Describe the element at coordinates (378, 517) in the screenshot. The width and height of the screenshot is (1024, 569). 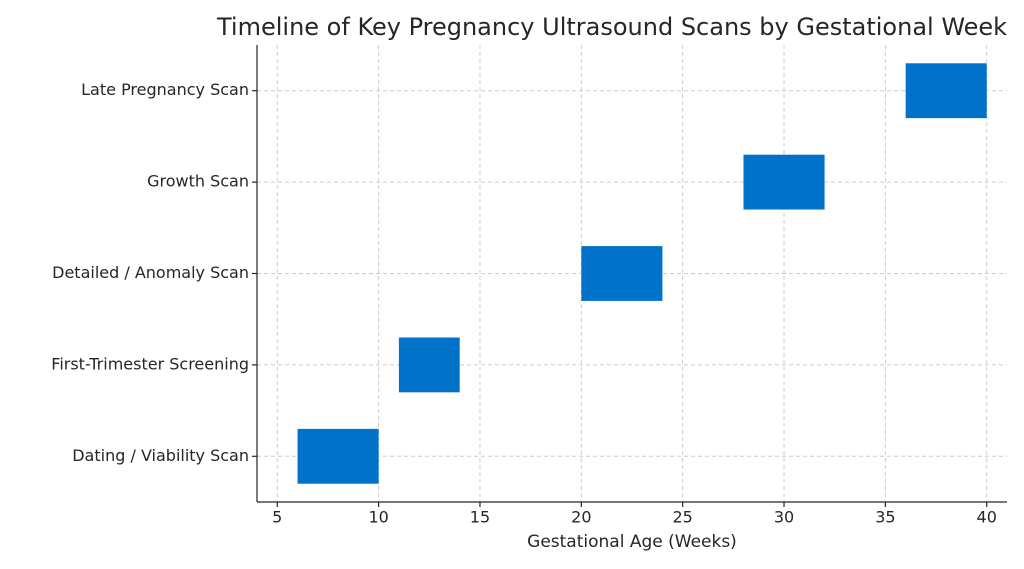
I see `x-tick-label: 10` at that location.